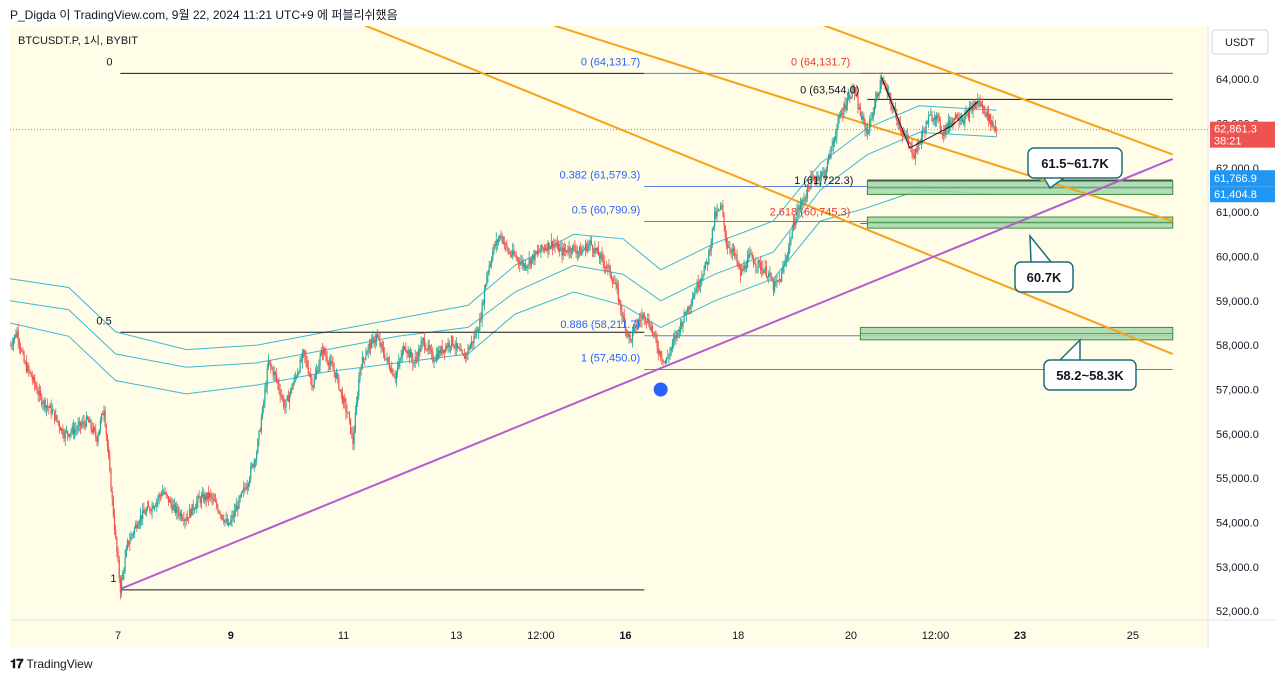 This screenshot has width=1280, height=681. I want to click on currency-button, so click(1240, 42).